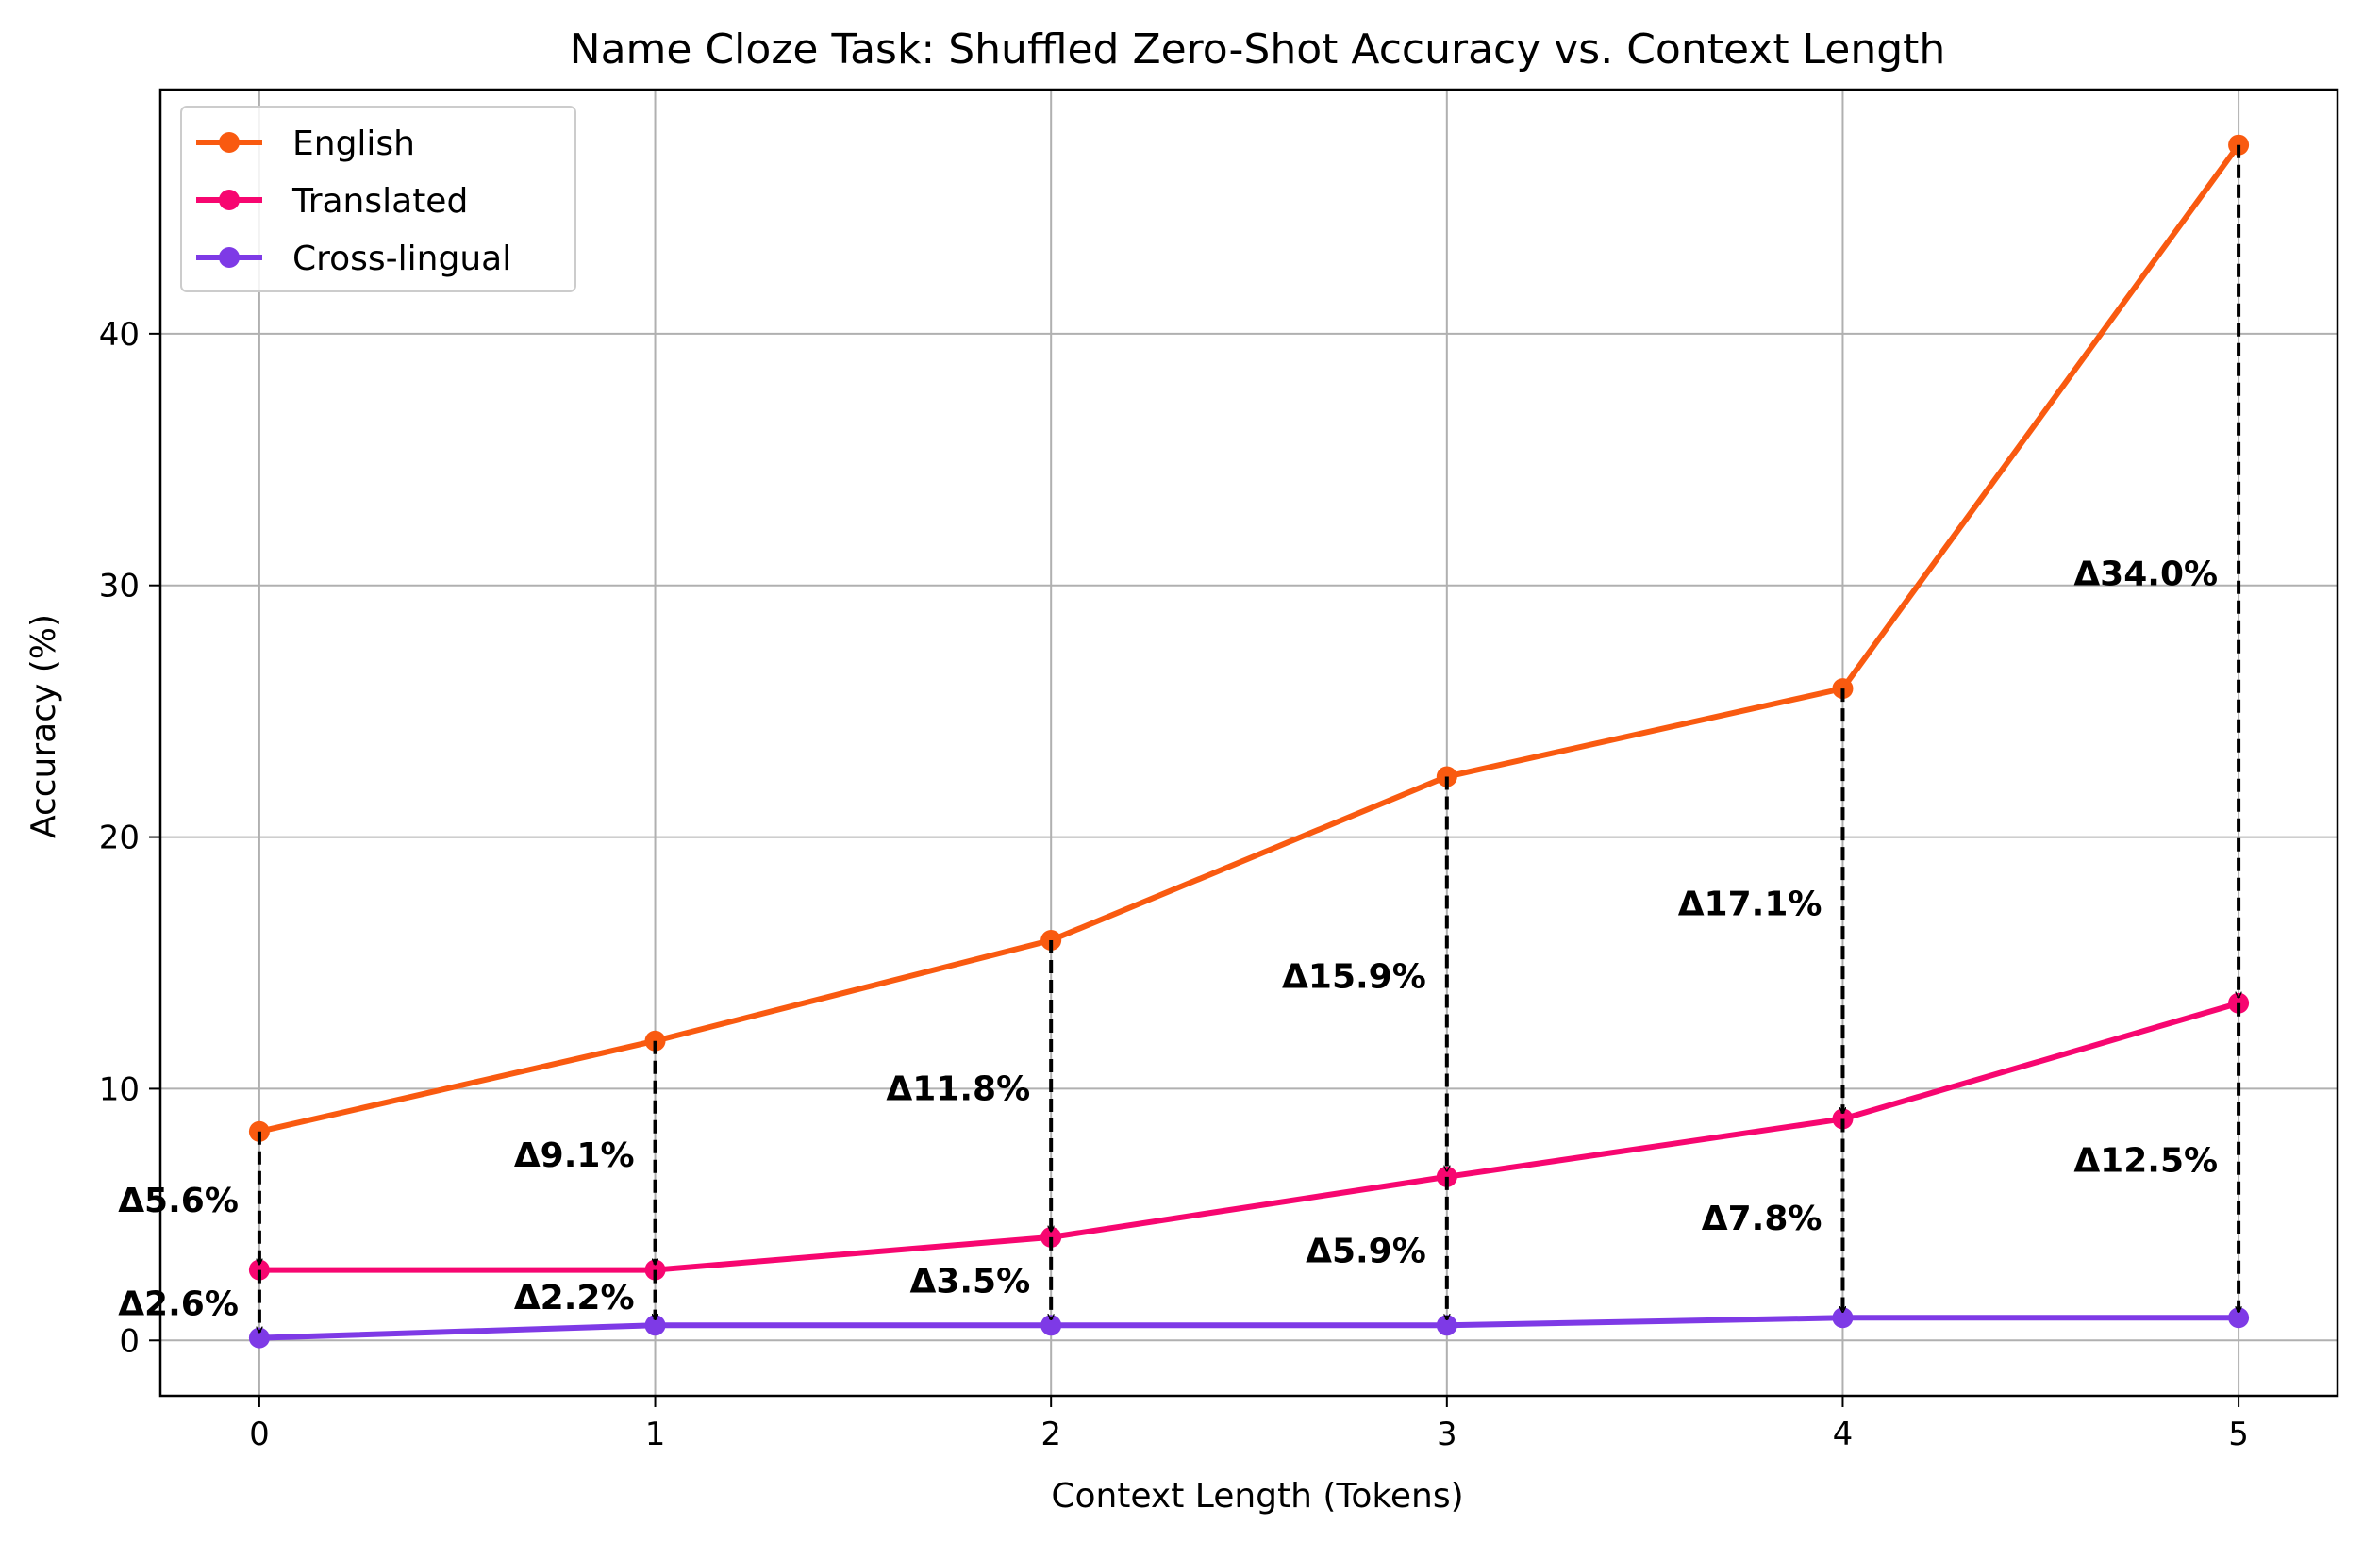  I want to click on delta-label: Δ12.5%, so click(2145, 1160).